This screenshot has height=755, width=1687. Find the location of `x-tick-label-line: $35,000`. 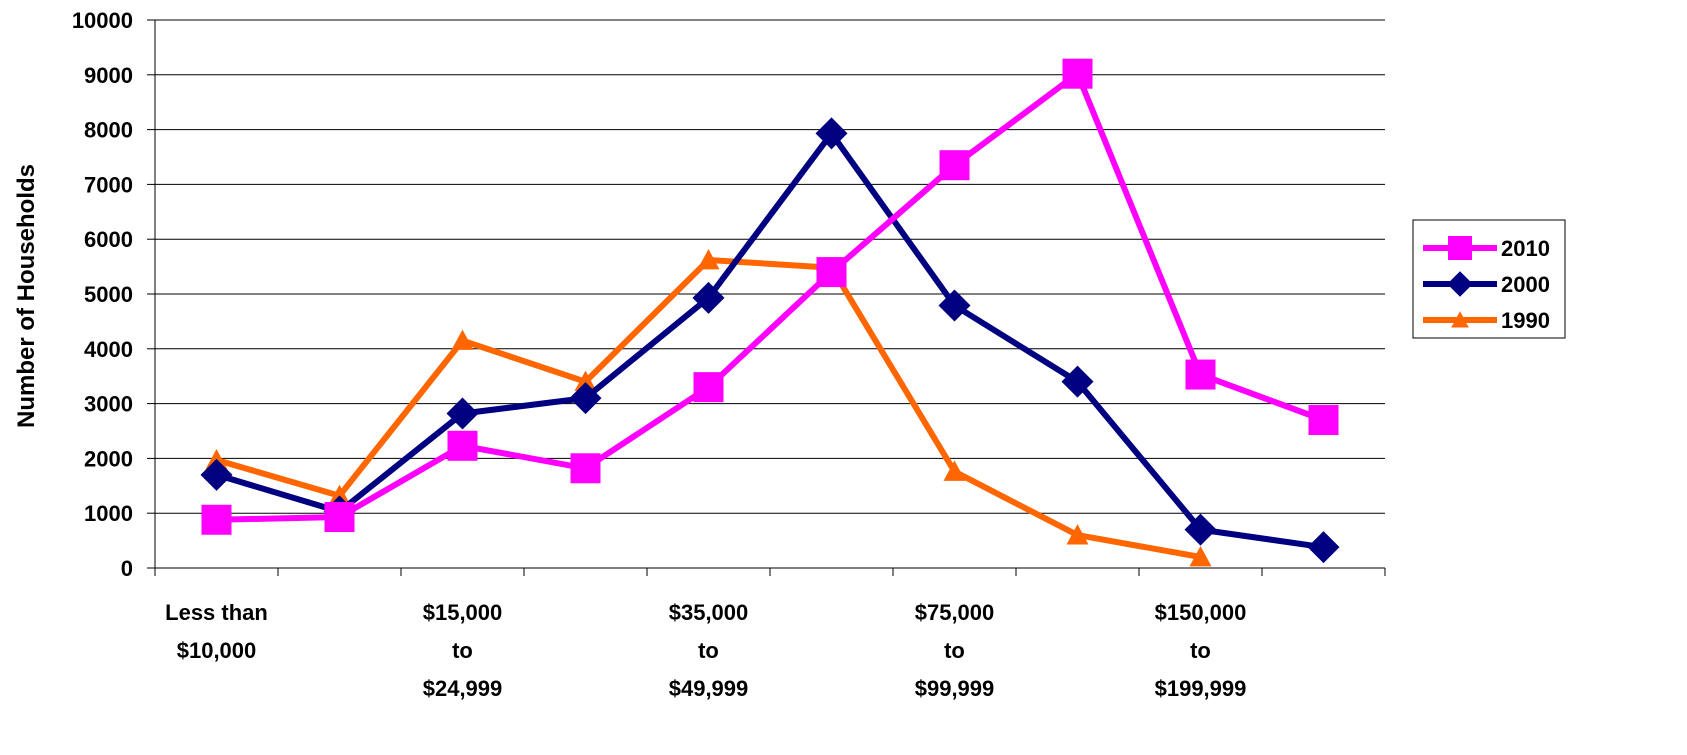

x-tick-label-line: $35,000 is located at coordinates (709, 612).